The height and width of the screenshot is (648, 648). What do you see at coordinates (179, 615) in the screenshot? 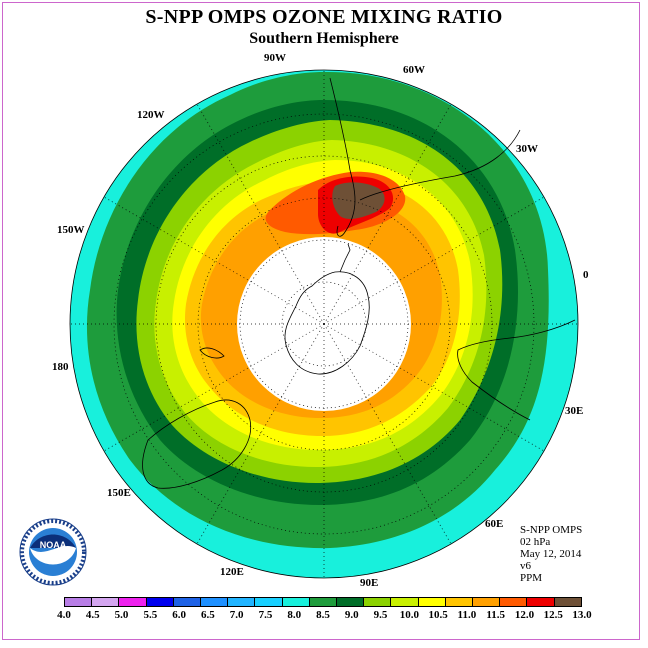
I see `colorbar-tick-label: 6.0` at bounding box center [179, 615].